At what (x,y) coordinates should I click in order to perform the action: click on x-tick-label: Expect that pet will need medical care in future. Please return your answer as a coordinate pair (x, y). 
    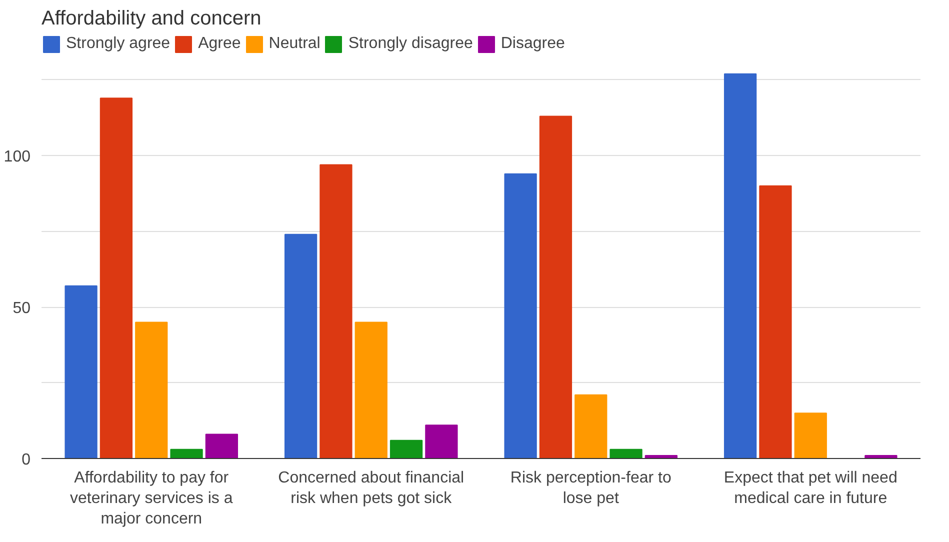
    Looking at the image, I should click on (811, 488).